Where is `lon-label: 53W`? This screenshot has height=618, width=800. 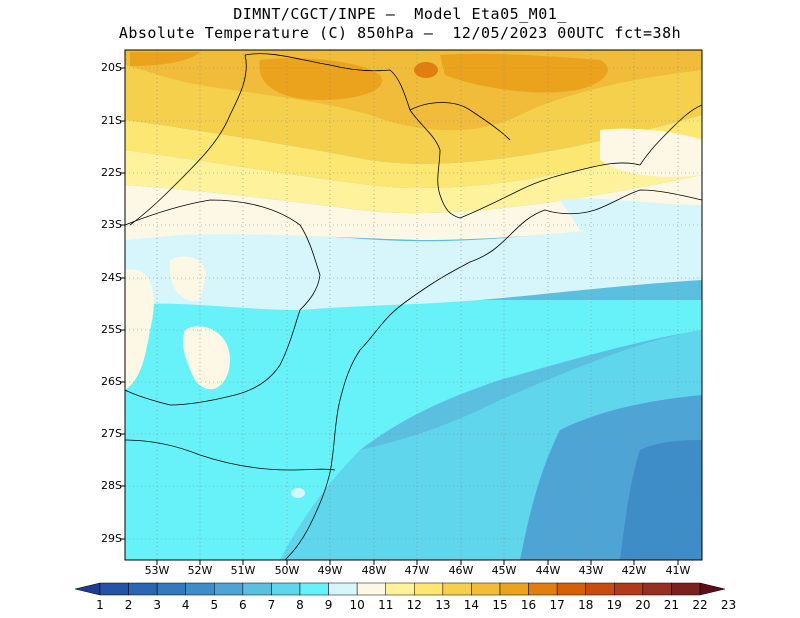
lon-label: 53W is located at coordinates (157, 570).